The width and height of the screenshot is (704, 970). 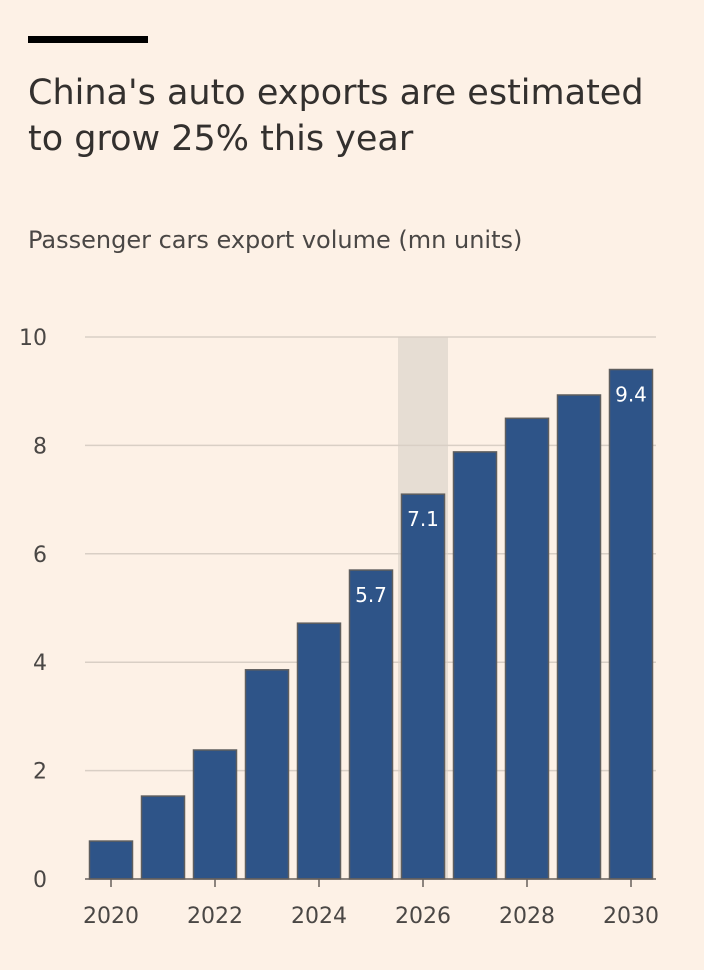 What do you see at coordinates (40, 663) in the screenshot?
I see `y-tick-label: 4` at bounding box center [40, 663].